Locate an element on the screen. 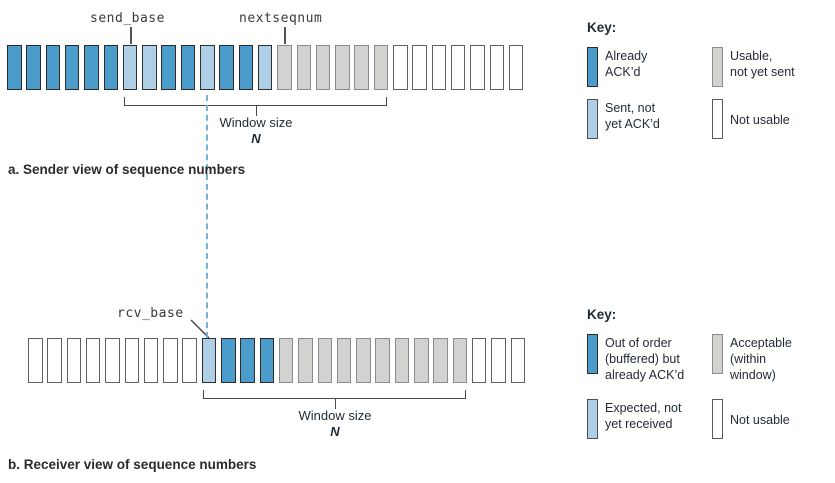 The width and height of the screenshot is (835, 483). key-label: Acceptable (within window) is located at coordinates (761, 359).